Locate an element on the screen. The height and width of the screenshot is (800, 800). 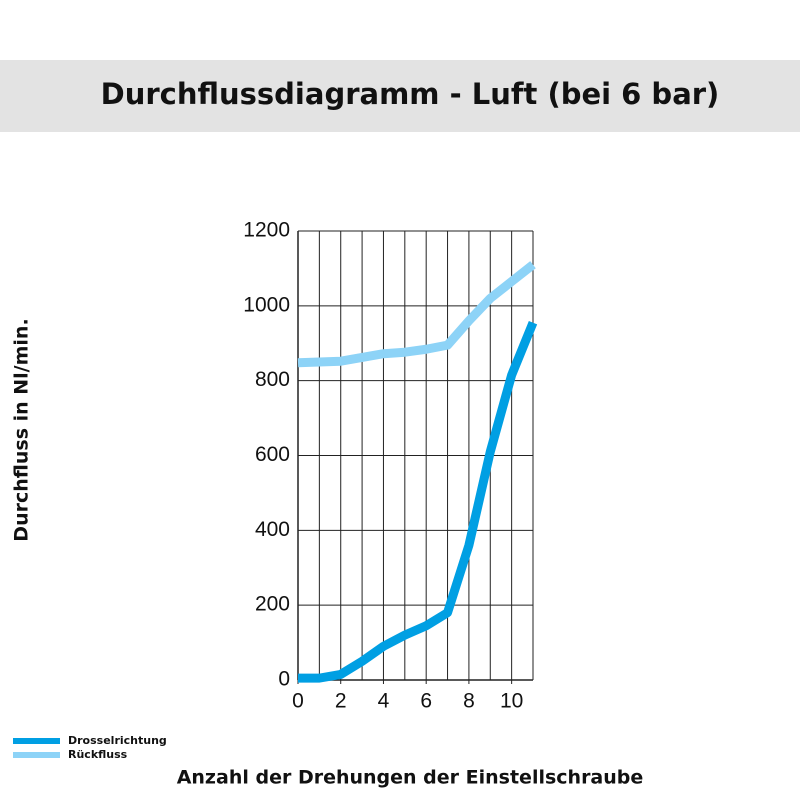
x-tick-label: 2 is located at coordinates (341, 701).